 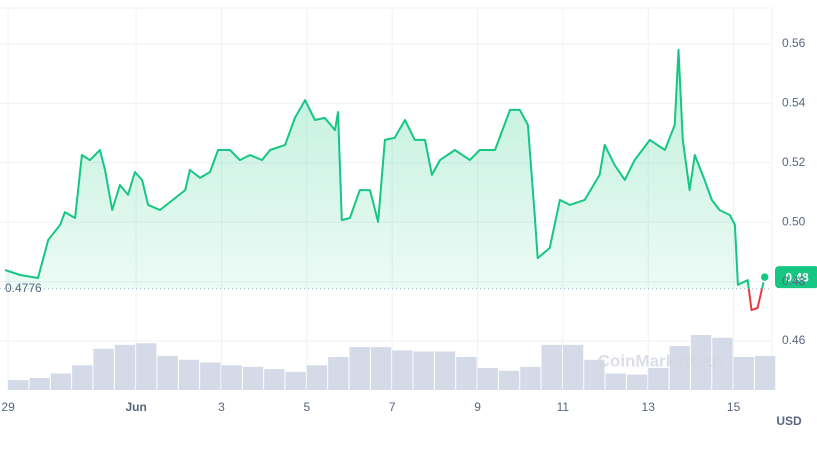 I want to click on y-tick-label: 0.48, so click(x=794, y=281).